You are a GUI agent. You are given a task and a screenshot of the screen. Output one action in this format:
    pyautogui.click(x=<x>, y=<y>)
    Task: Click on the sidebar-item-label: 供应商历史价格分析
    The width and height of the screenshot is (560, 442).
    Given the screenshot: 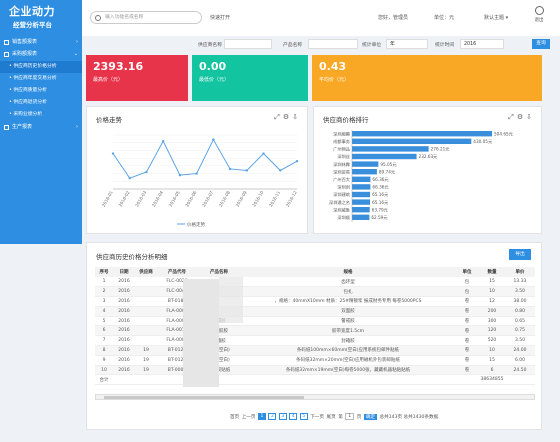 What is the action you would take?
    pyautogui.click(x=35, y=66)
    